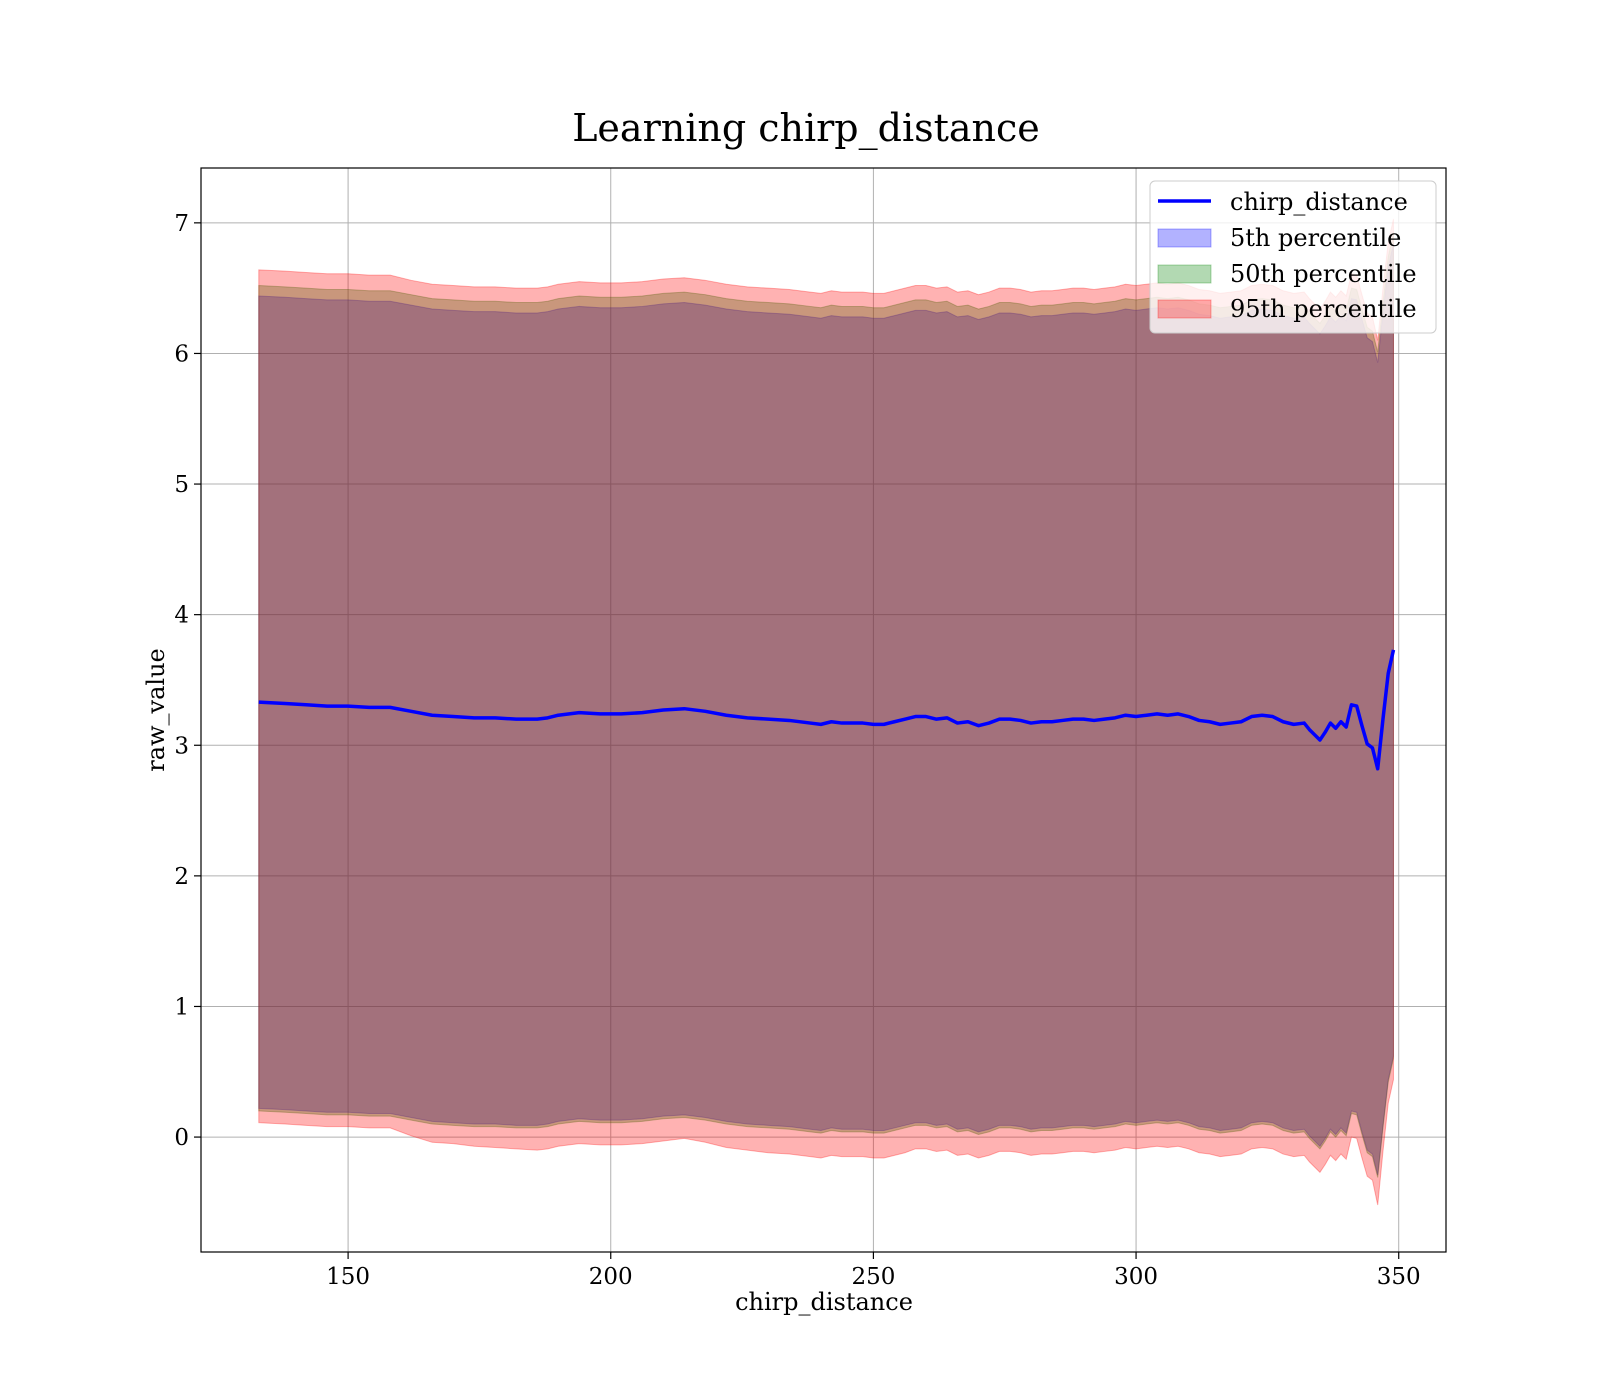  Describe the element at coordinates (181, 746) in the screenshot. I see `y-tick-label: 3` at that location.